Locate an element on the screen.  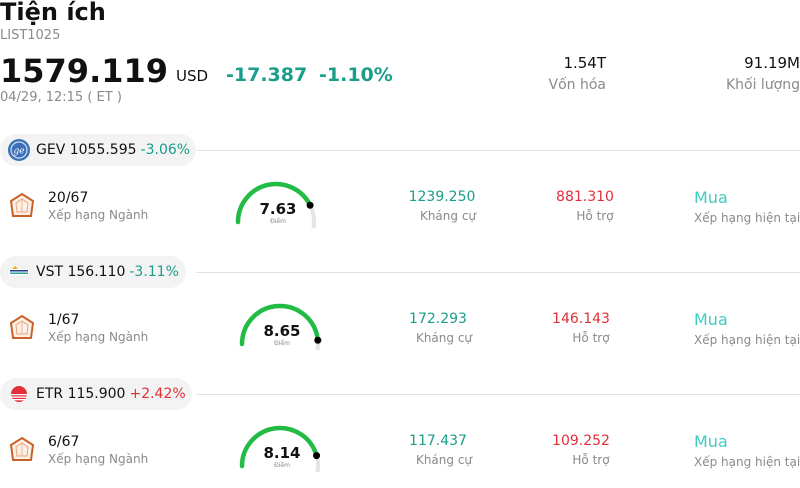
price-change-percent: -1.10% is located at coordinates (356, 75).